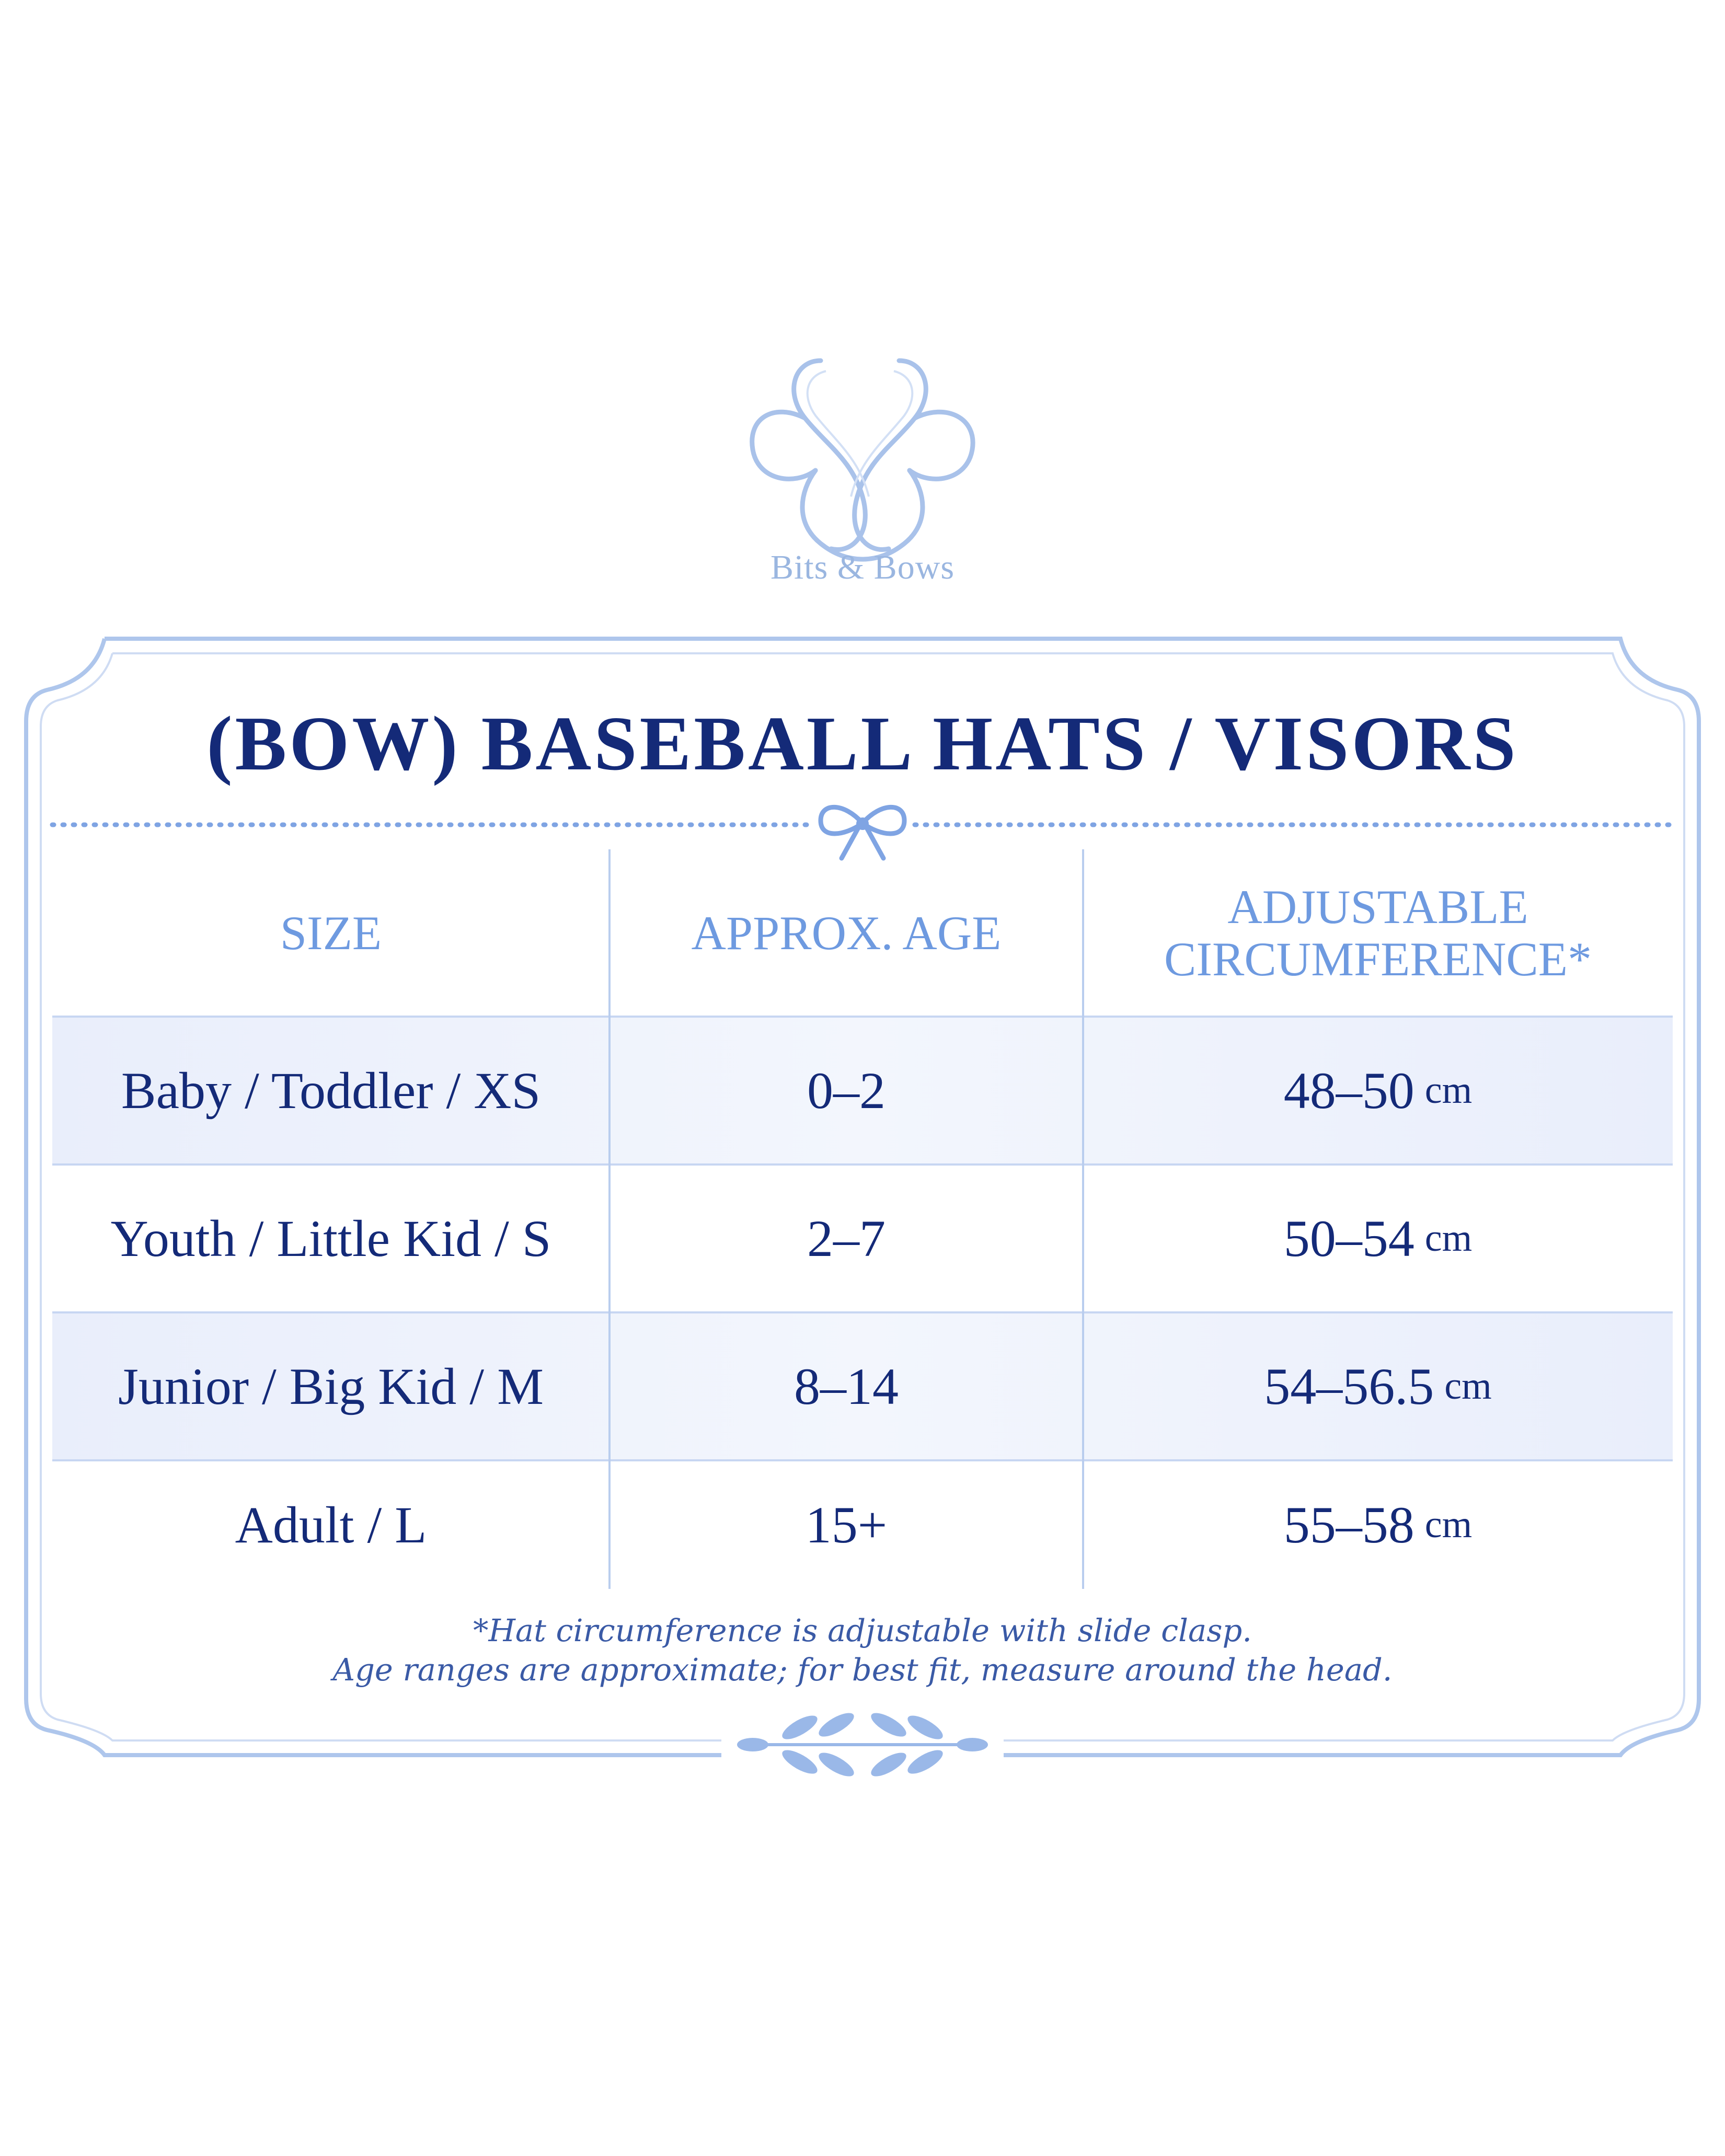 This screenshot has width=1725, height=2156. I want to click on bb-monogram-icon, so click(862, 460).